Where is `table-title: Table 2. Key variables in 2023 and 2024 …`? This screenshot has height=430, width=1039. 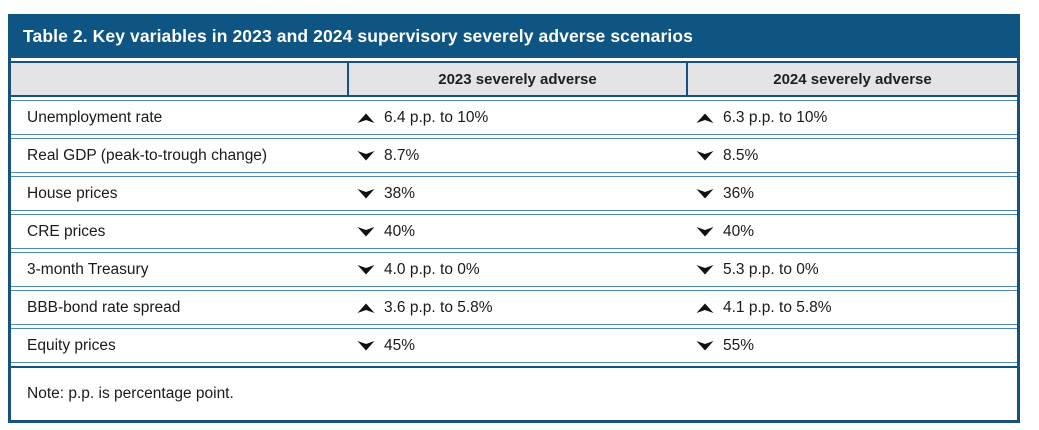
table-title: Table 2. Key variables in 2023 and 2024 … is located at coordinates (358, 35).